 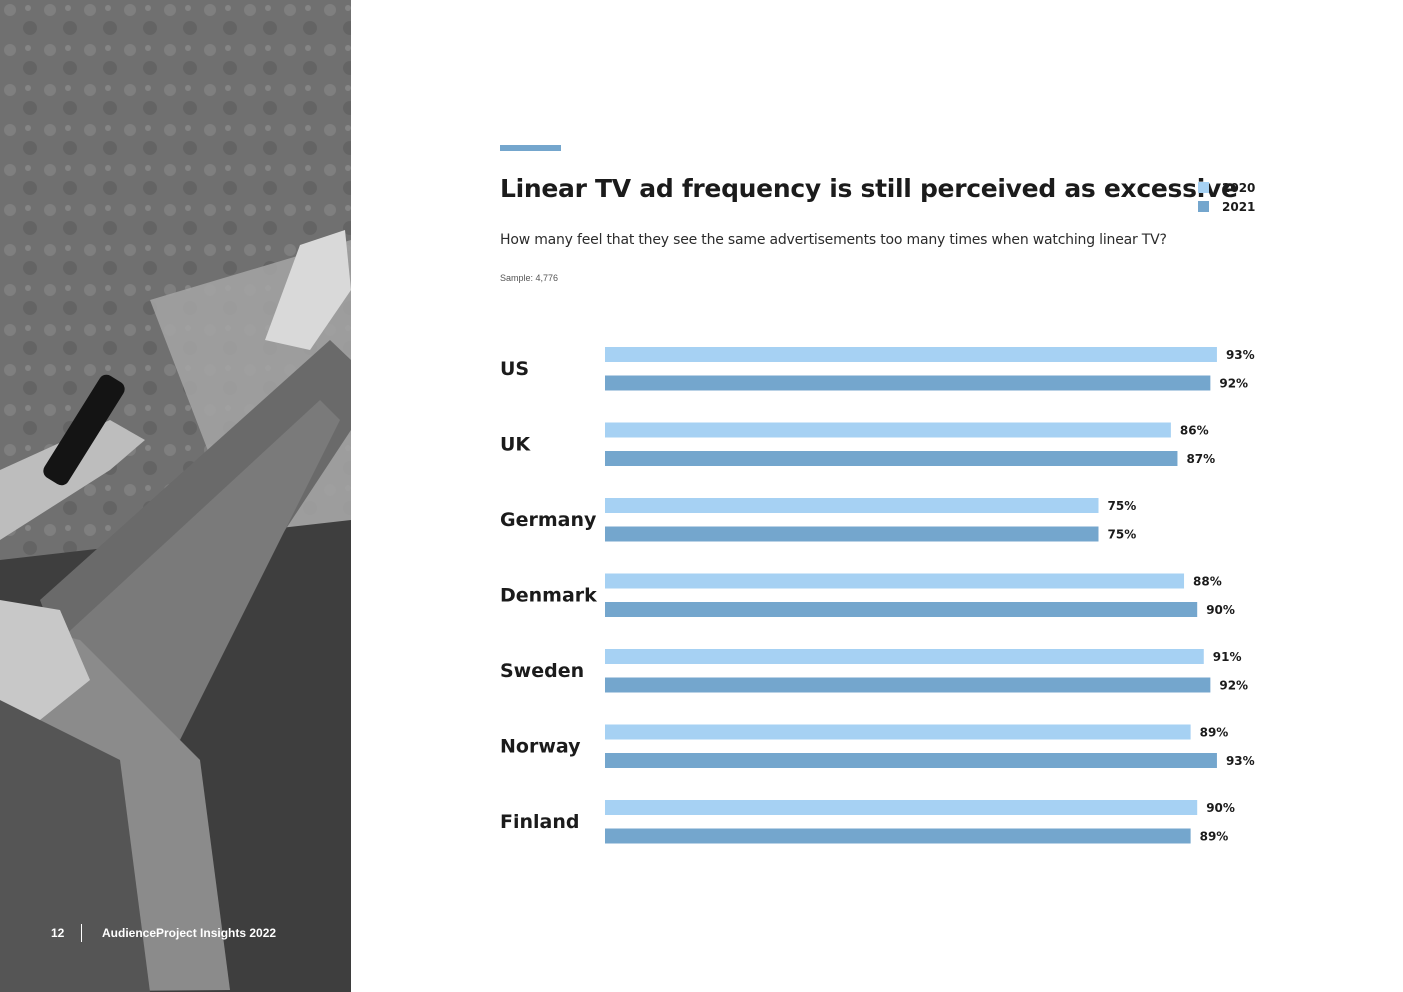 What do you see at coordinates (1239, 206) in the screenshot?
I see `legend-label-2021: 2021` at bounding box center [1239, 206].